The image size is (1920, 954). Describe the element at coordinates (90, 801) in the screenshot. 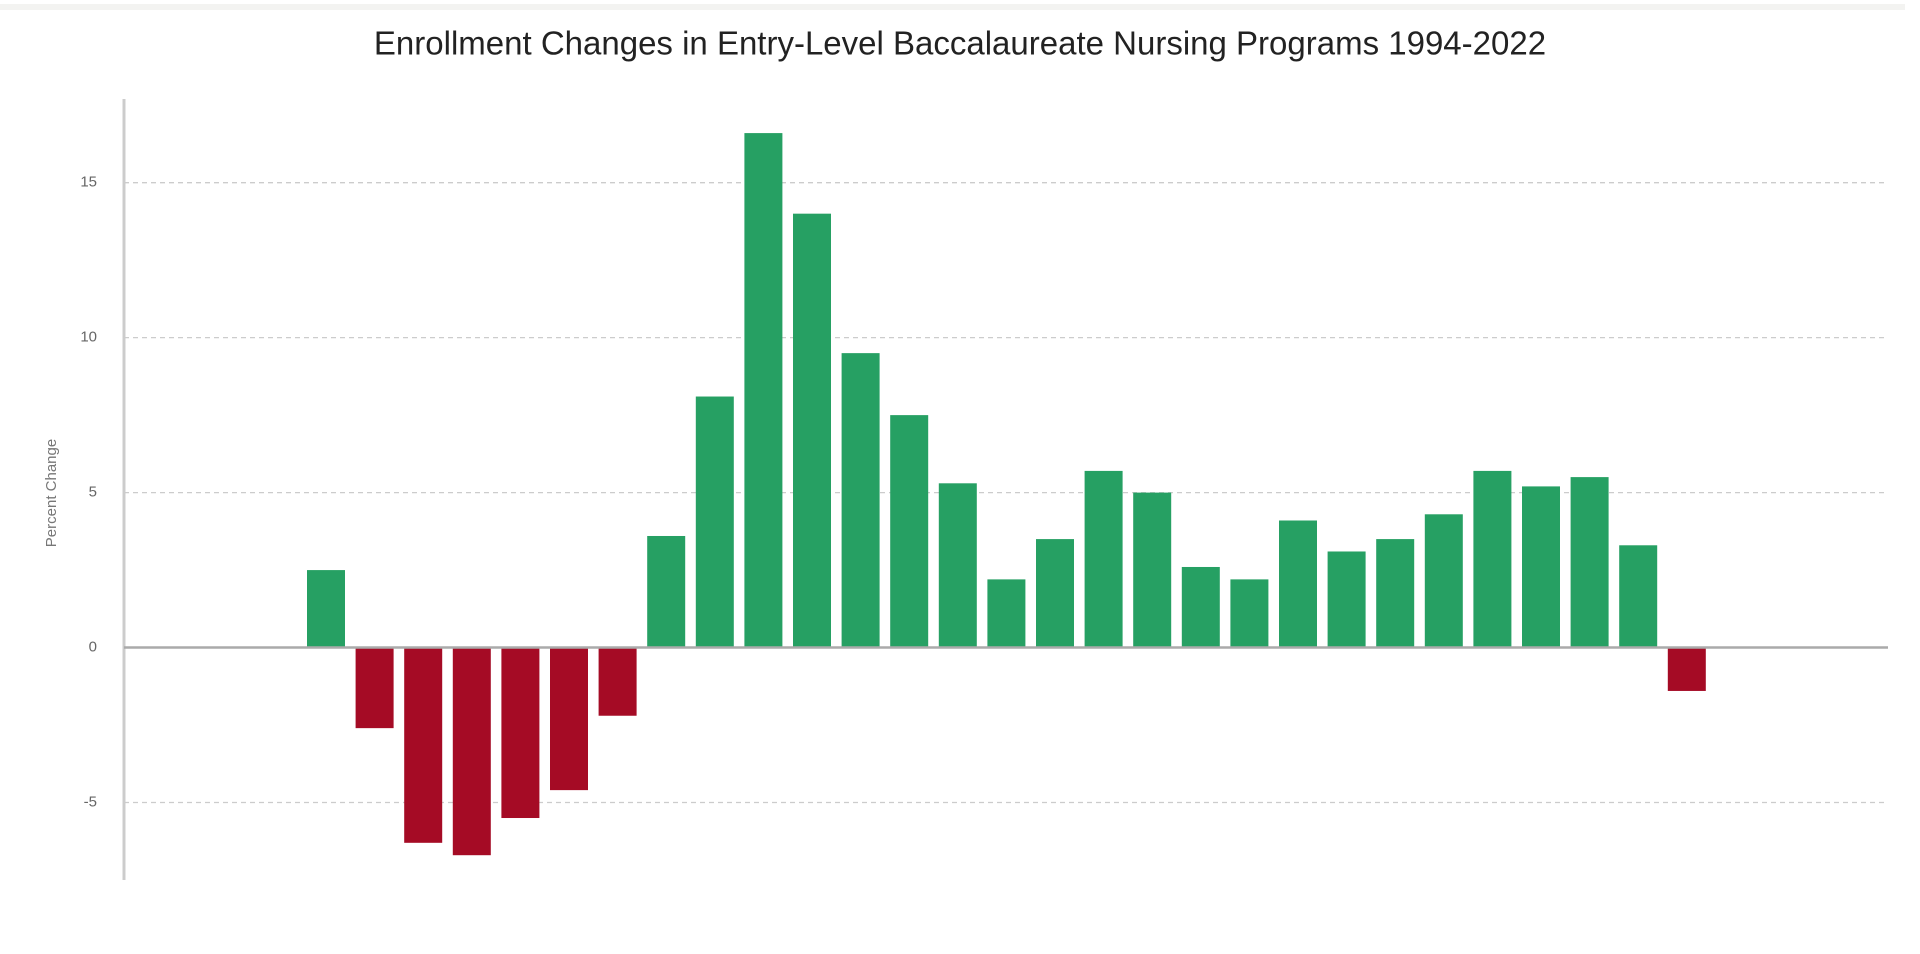

I see `y-tick-label: -5` at that location.